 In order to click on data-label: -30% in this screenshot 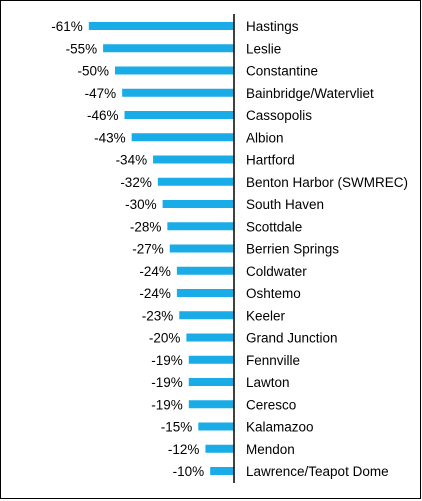, I will do `click(141, 204)`.